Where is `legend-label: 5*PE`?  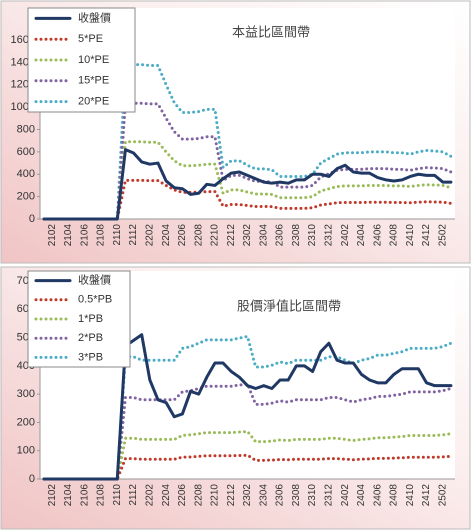 legend-label: 5*PE is located at coordinates (90, 39).